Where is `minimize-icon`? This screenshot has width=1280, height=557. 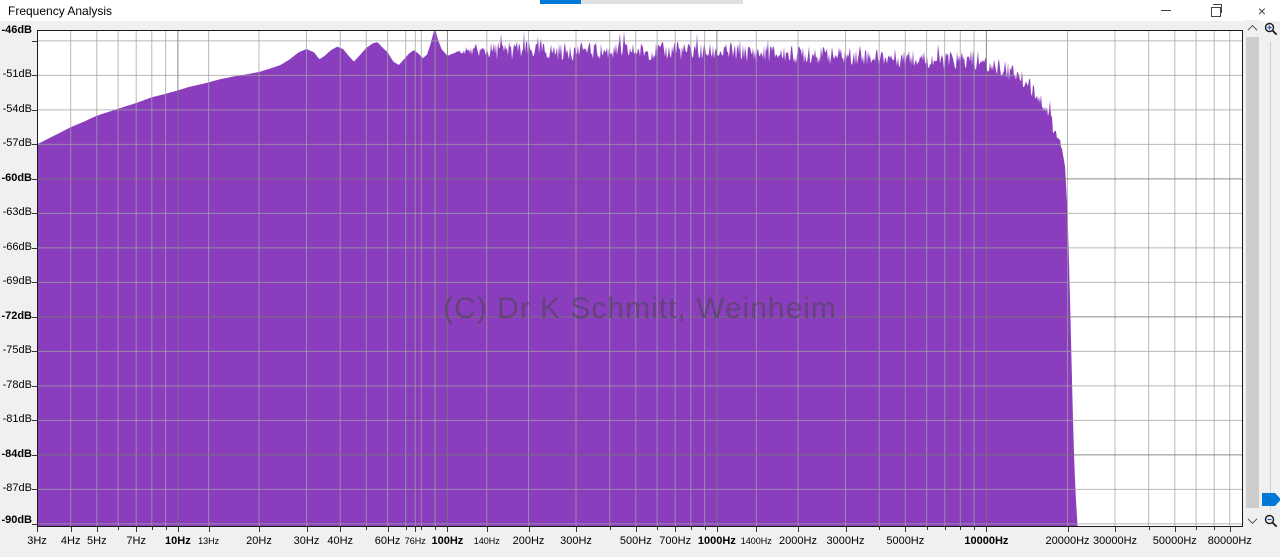
minimize-icon is located at coordinates (1166, 10).